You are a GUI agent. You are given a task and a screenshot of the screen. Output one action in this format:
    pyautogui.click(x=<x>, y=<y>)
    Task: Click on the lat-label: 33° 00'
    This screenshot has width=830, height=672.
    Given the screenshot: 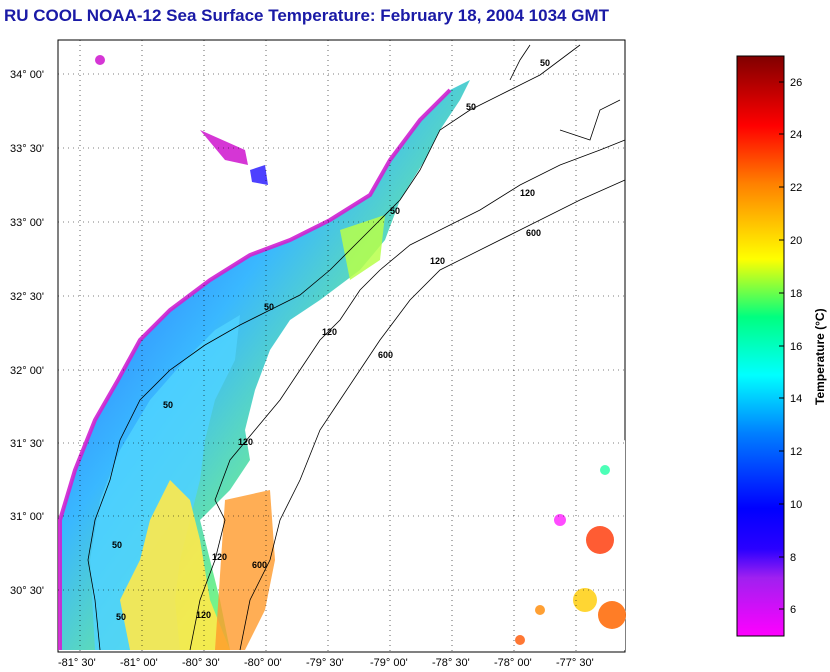 What is the action you would take?
    pyautogui.click(x=27, y=223)
    